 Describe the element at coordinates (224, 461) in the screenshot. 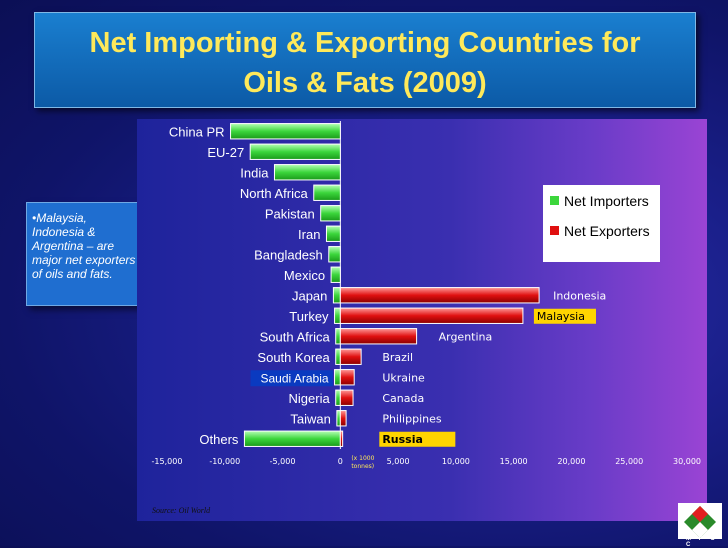

I see `x-tick-label: -10,000` at that location.